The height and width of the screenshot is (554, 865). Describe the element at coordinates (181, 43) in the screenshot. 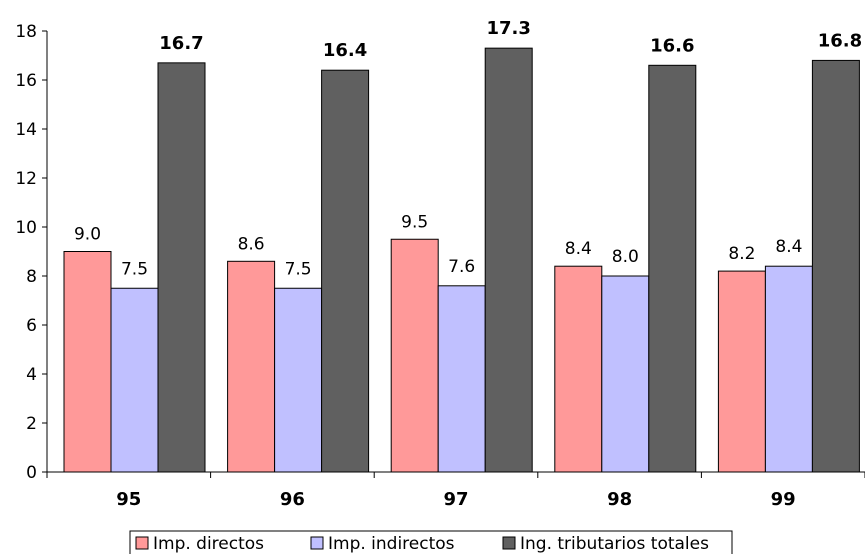

I see `data-label: 16.7` at that location.